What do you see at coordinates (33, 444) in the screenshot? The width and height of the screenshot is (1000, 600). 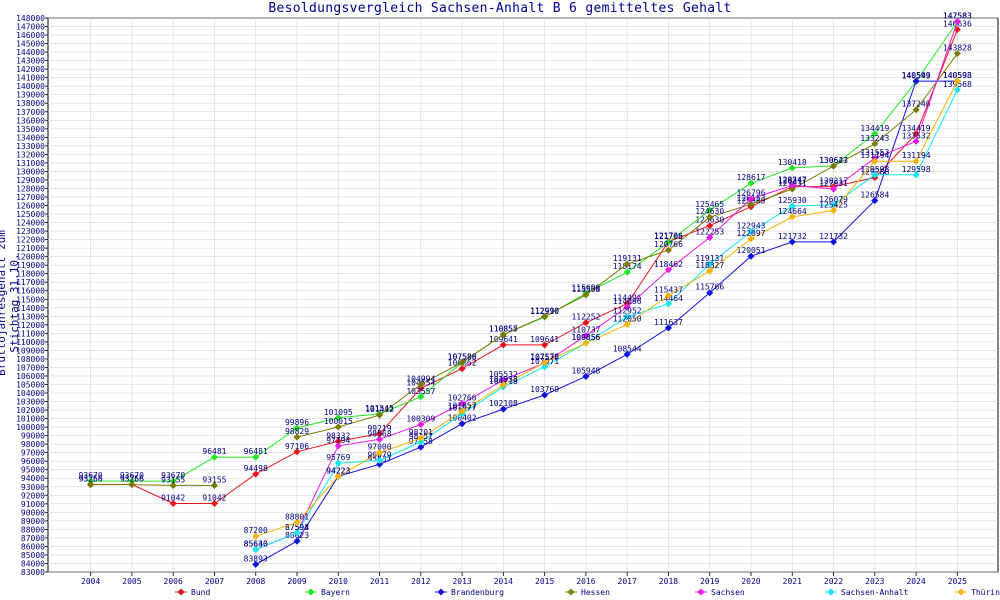 I see `y-tick-label: 98000` at bounding box center [33, 444].